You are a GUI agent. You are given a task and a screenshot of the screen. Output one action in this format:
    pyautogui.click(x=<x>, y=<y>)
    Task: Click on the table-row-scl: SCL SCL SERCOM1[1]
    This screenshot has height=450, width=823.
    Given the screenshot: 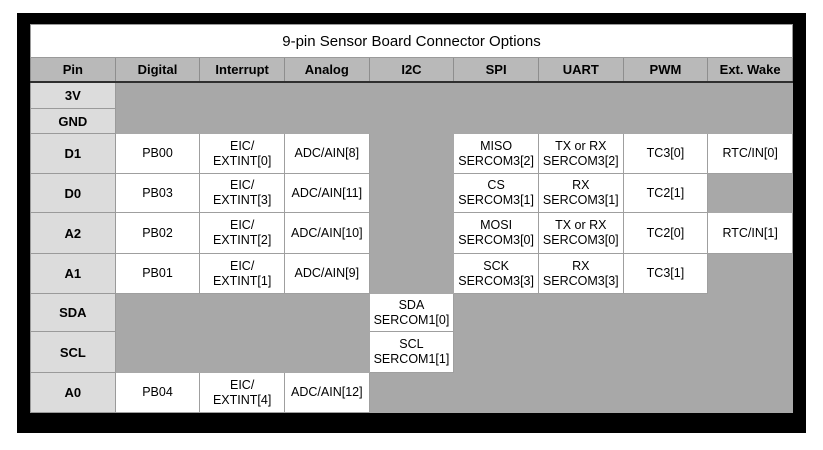 What is the action you would take?
    pyautogui.click(x=411, y=352)
    